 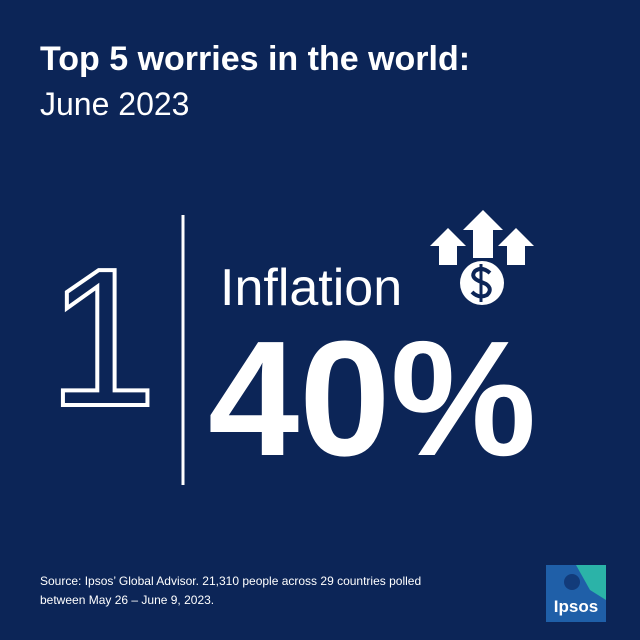 What do you see at coordinates (311, 288) in the screenshot?
I see `item-name: Inflation` at bounding box center [311, 288].